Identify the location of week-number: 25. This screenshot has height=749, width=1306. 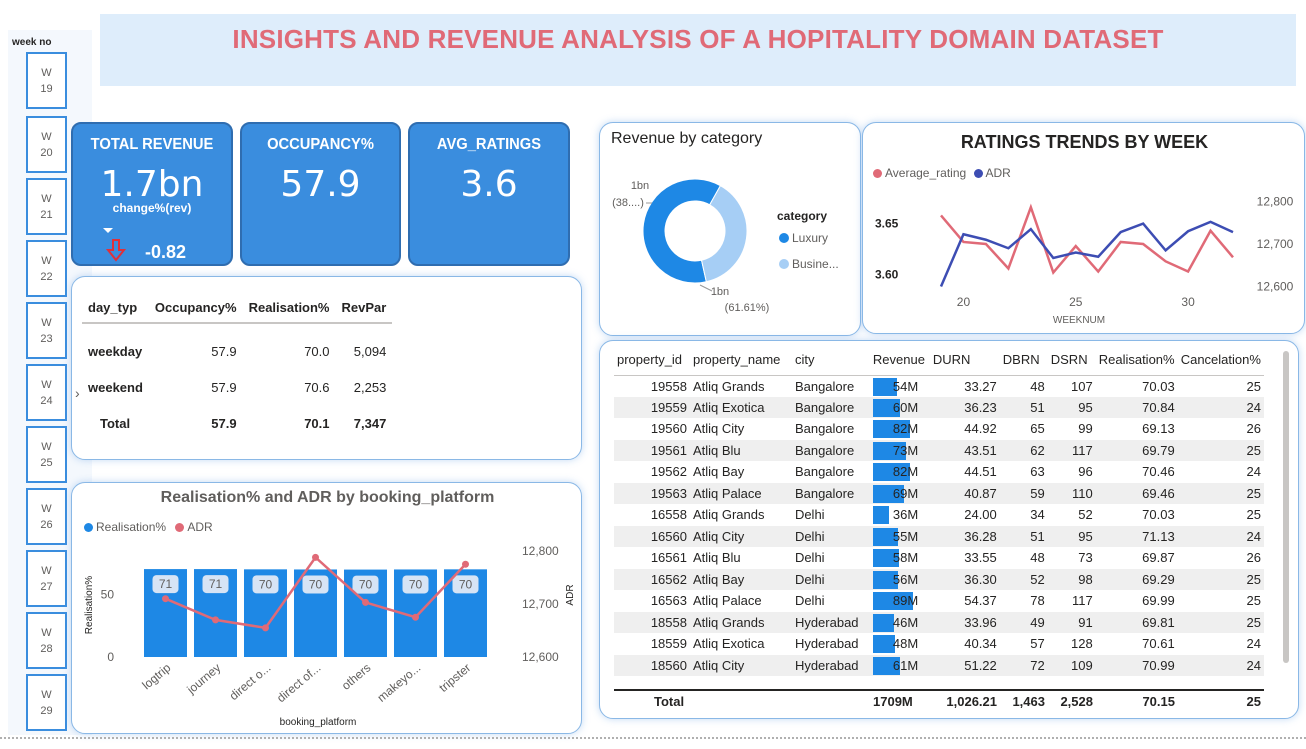
(46, 462).